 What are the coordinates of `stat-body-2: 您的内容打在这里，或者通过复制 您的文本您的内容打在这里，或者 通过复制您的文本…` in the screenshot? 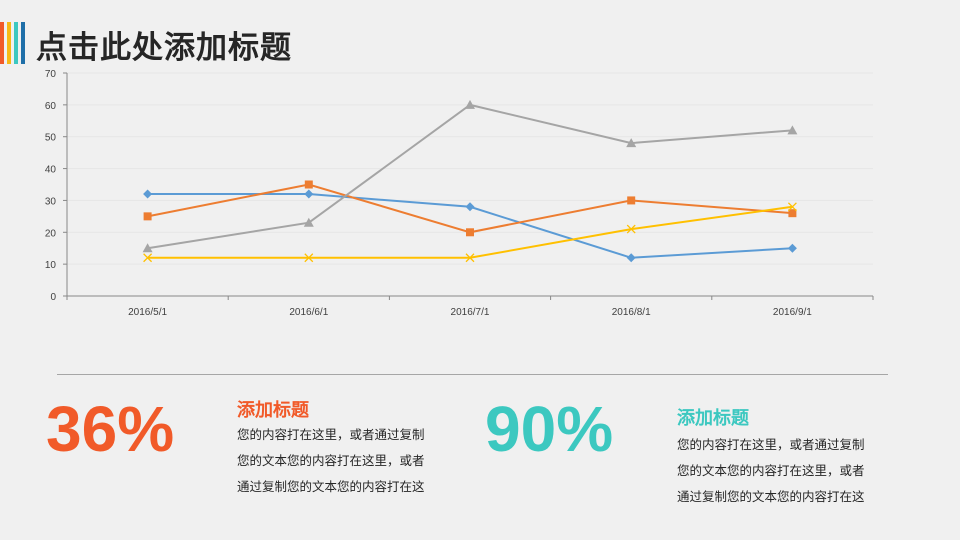 It's located at (771, 471).